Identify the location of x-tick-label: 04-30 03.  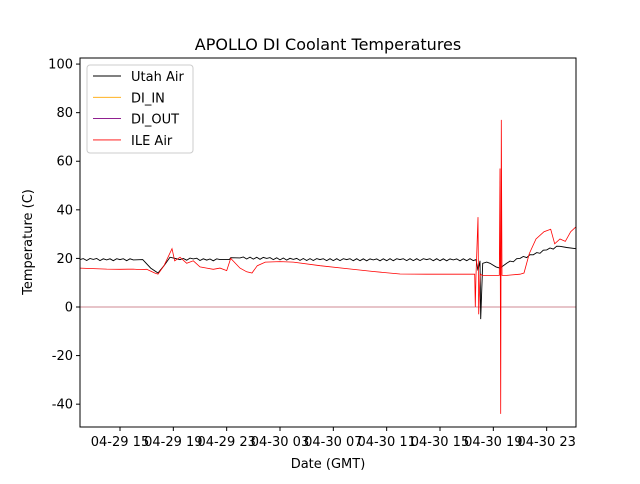
(280, 442).